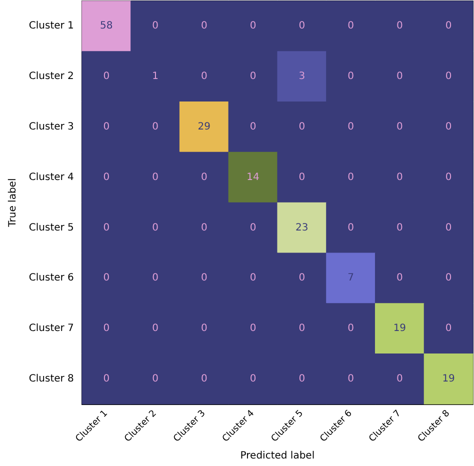 This screenshot has width=474, height=466. What do you see at coordinates (302, 76) in the screenshot?
I see `data-label: 3` at bounding box center [302, 76].